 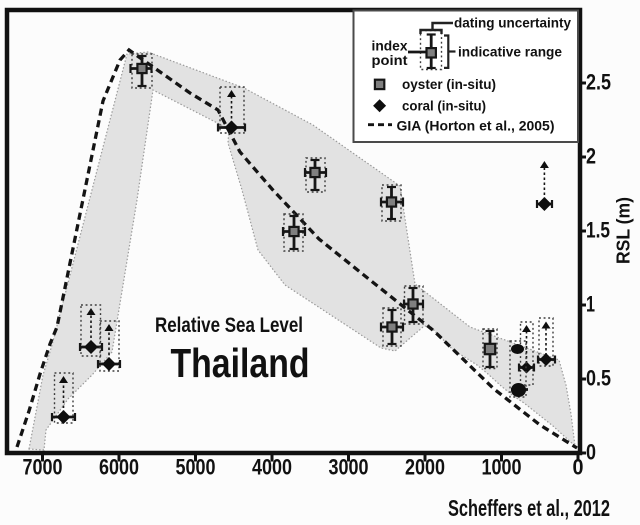 What do you see at coordinates (598, 378) in the screenshot?
I see `svg-text: 0.5` at bounding box center [598, 378].